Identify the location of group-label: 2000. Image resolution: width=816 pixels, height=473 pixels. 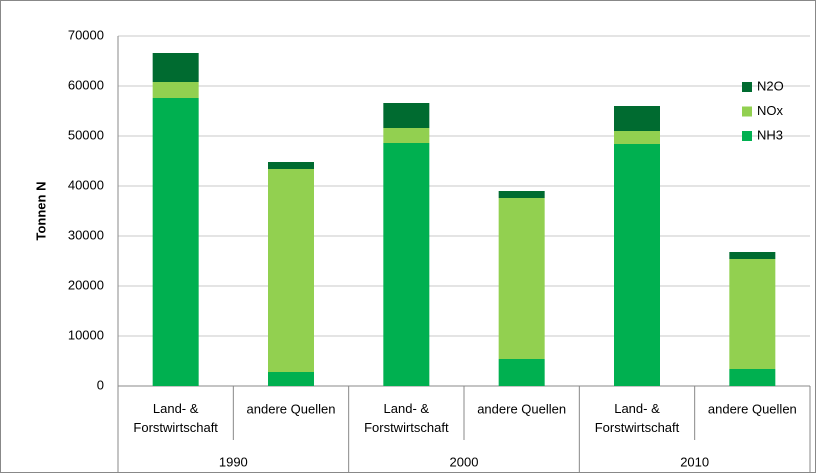
(464, 461).